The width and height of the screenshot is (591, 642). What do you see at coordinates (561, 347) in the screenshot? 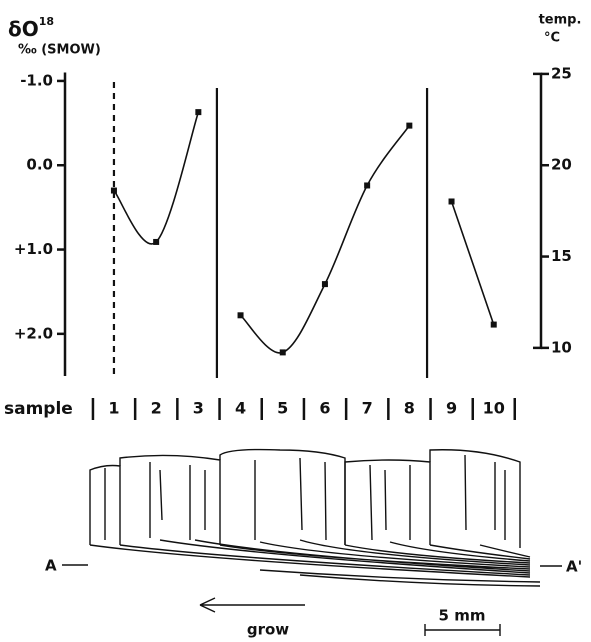
I see `y2-tick-label: 10` at bounding box center [561, 347].